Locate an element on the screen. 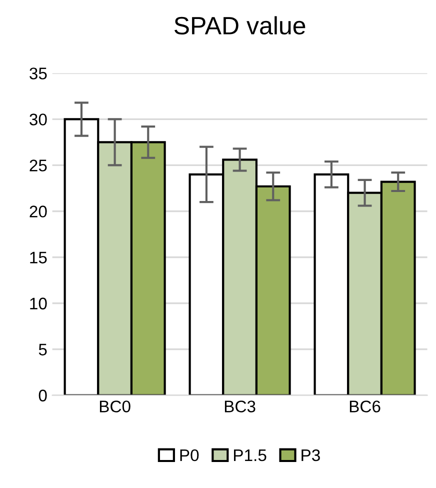  legend-label: P0 is located at coordinates (189, 455).